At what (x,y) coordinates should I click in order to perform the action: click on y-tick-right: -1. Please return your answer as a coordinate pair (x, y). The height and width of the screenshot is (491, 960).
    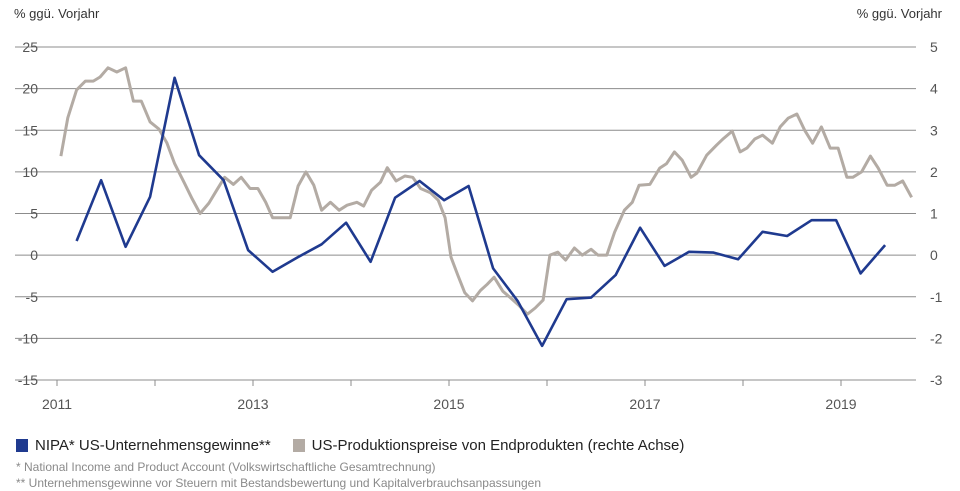
    Looking at the image, I should click on (936, 297).